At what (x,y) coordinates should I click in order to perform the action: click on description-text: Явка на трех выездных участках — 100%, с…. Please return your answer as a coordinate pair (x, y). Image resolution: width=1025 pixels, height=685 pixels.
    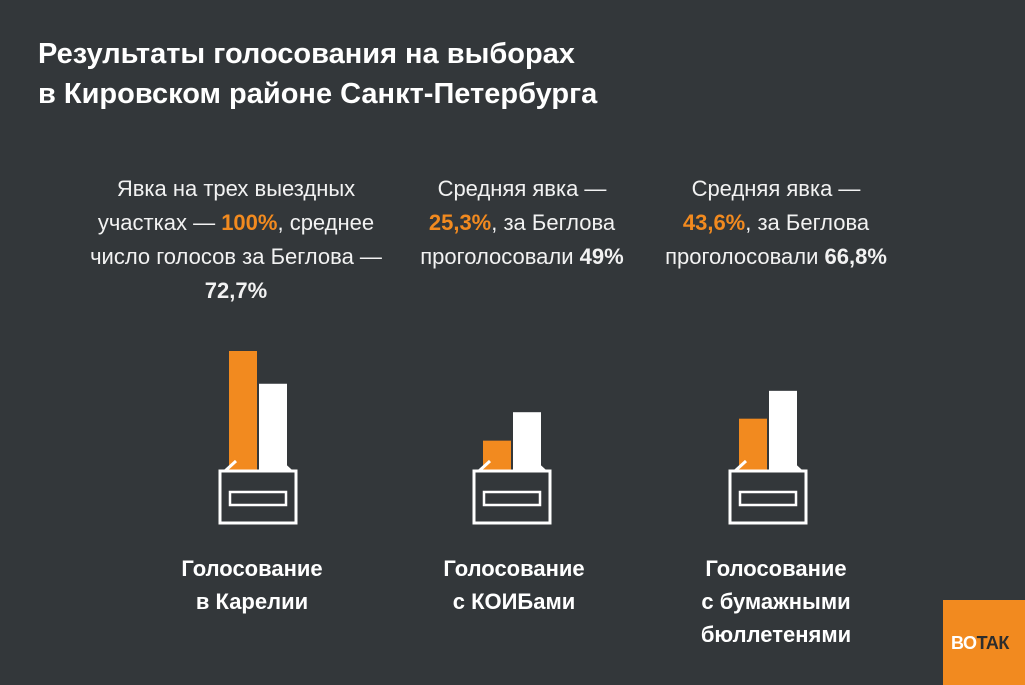
    Looking at the image, I should click on (236, 240).